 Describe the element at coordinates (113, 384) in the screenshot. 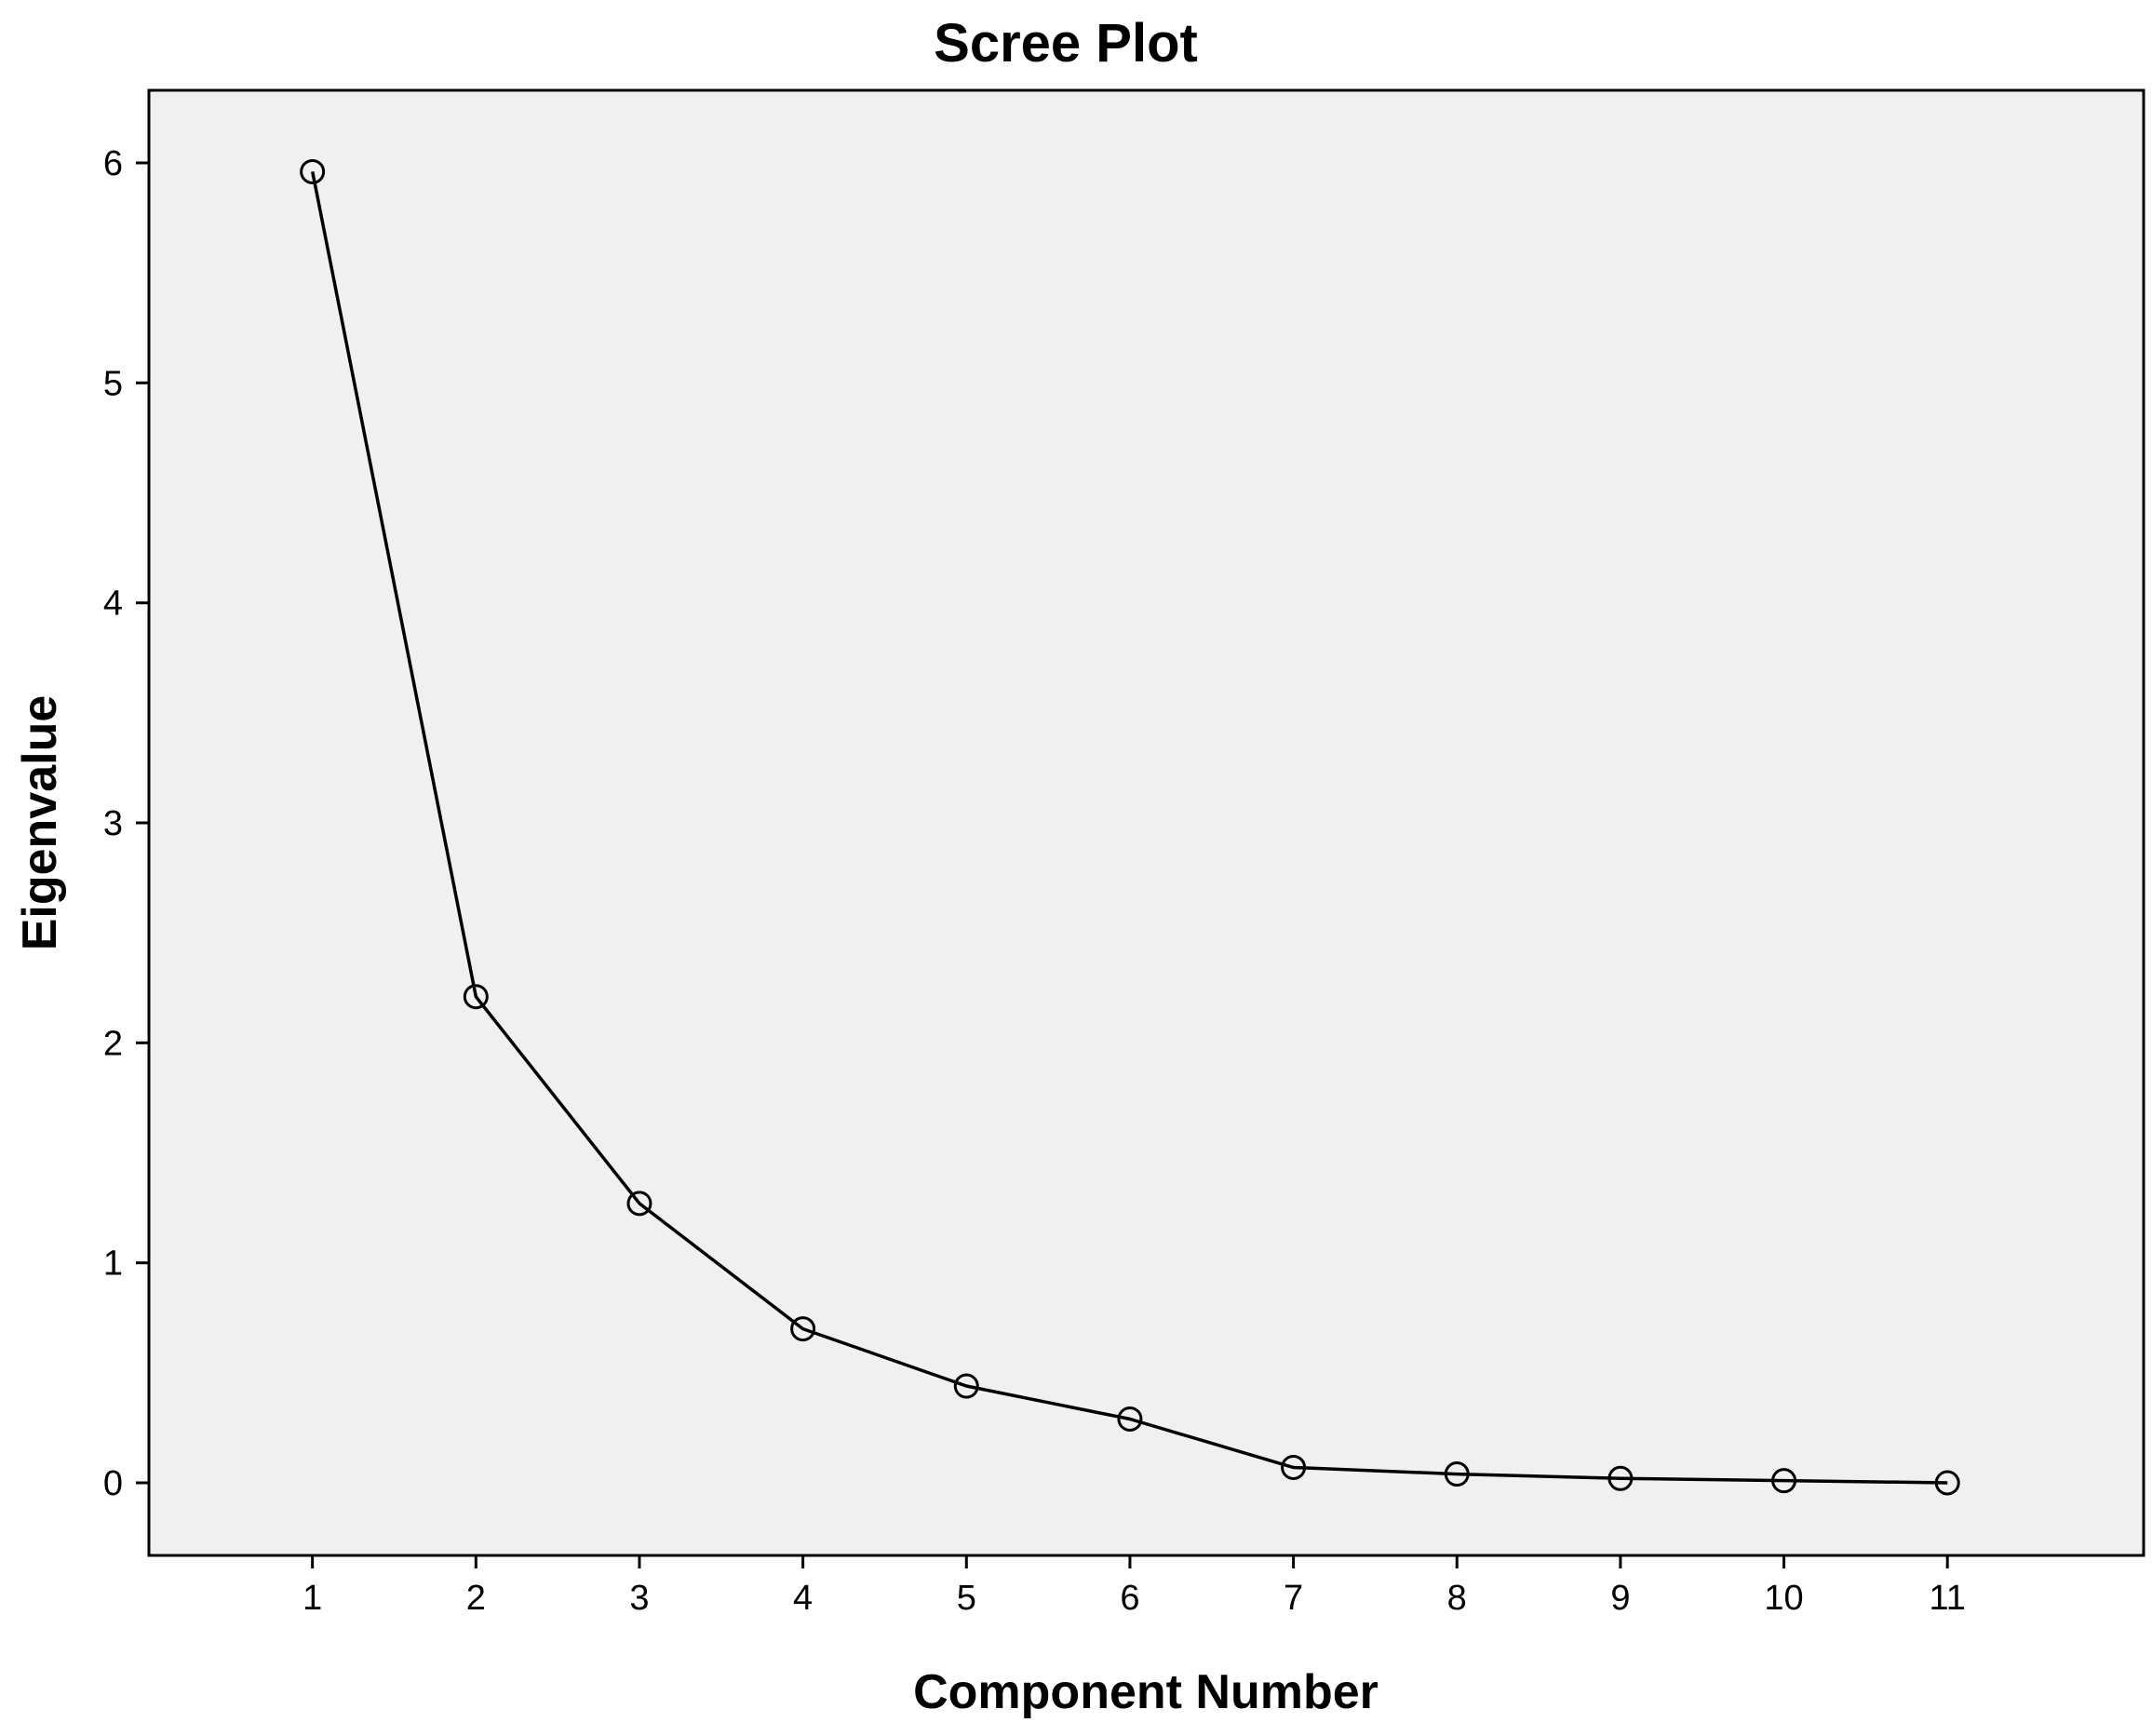

I see `y-tick-label-5: 5` at that location.